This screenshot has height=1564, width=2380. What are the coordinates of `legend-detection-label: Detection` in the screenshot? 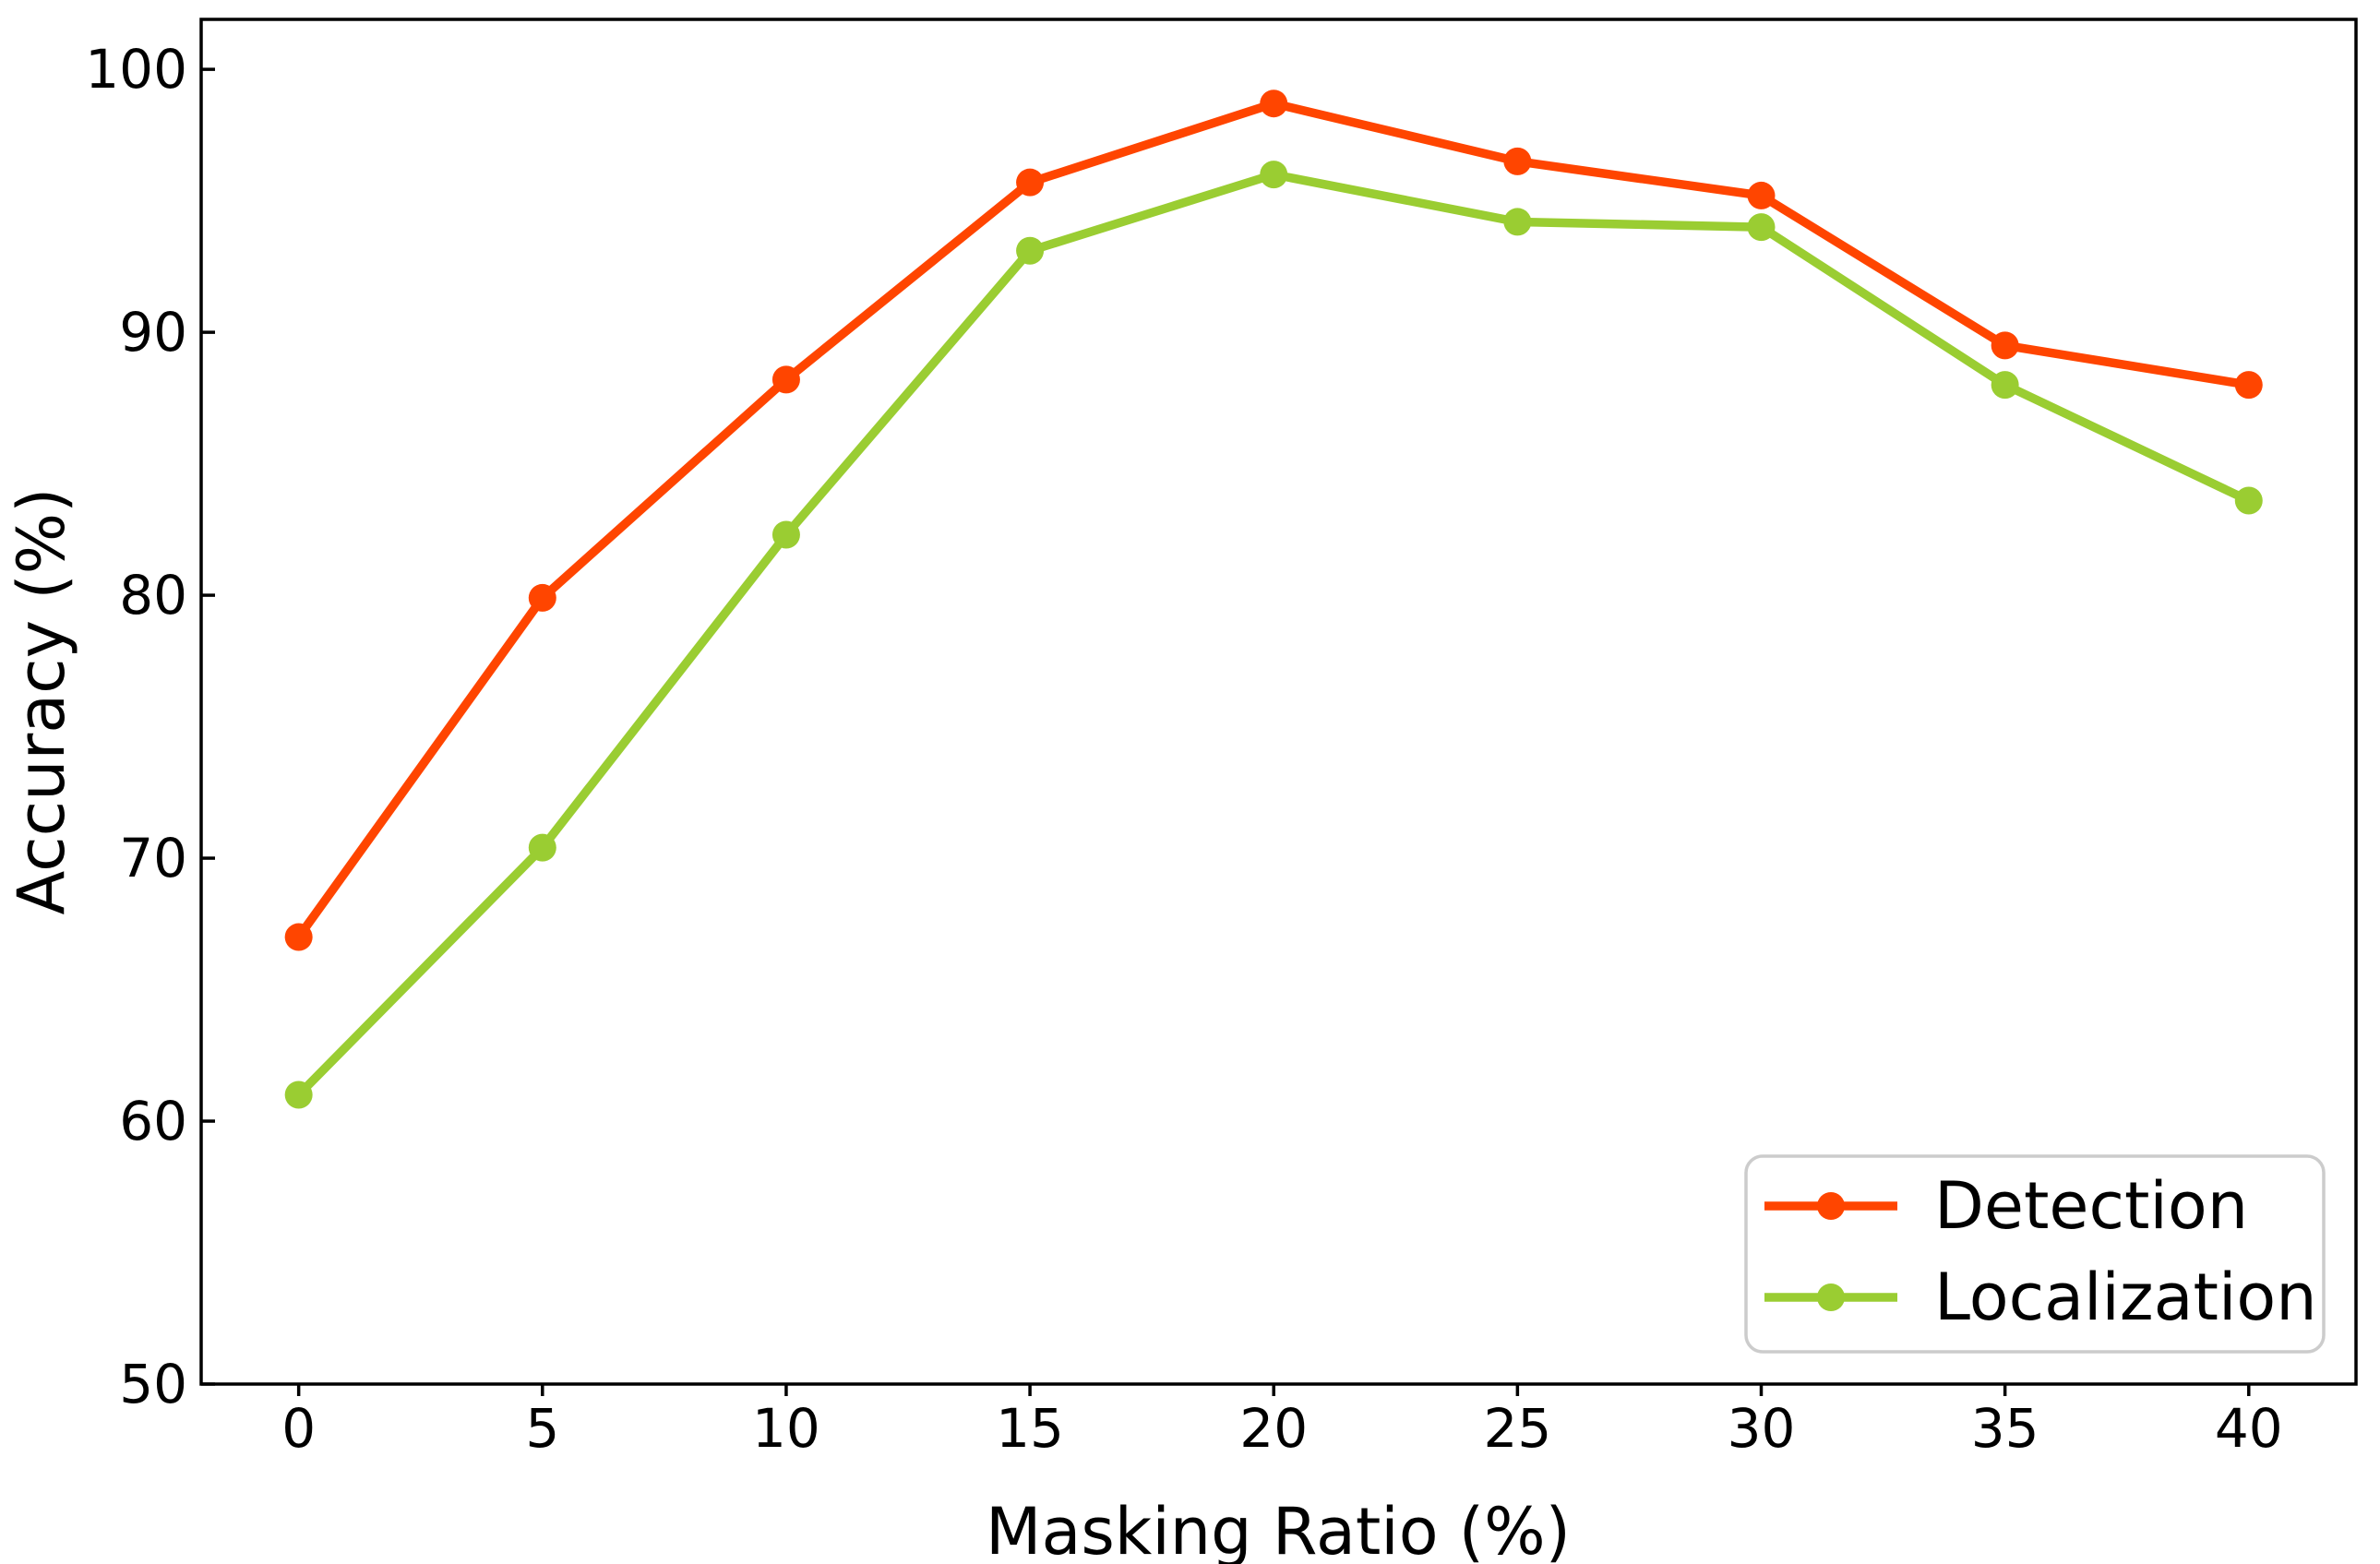 It's located at (2091, 1206).